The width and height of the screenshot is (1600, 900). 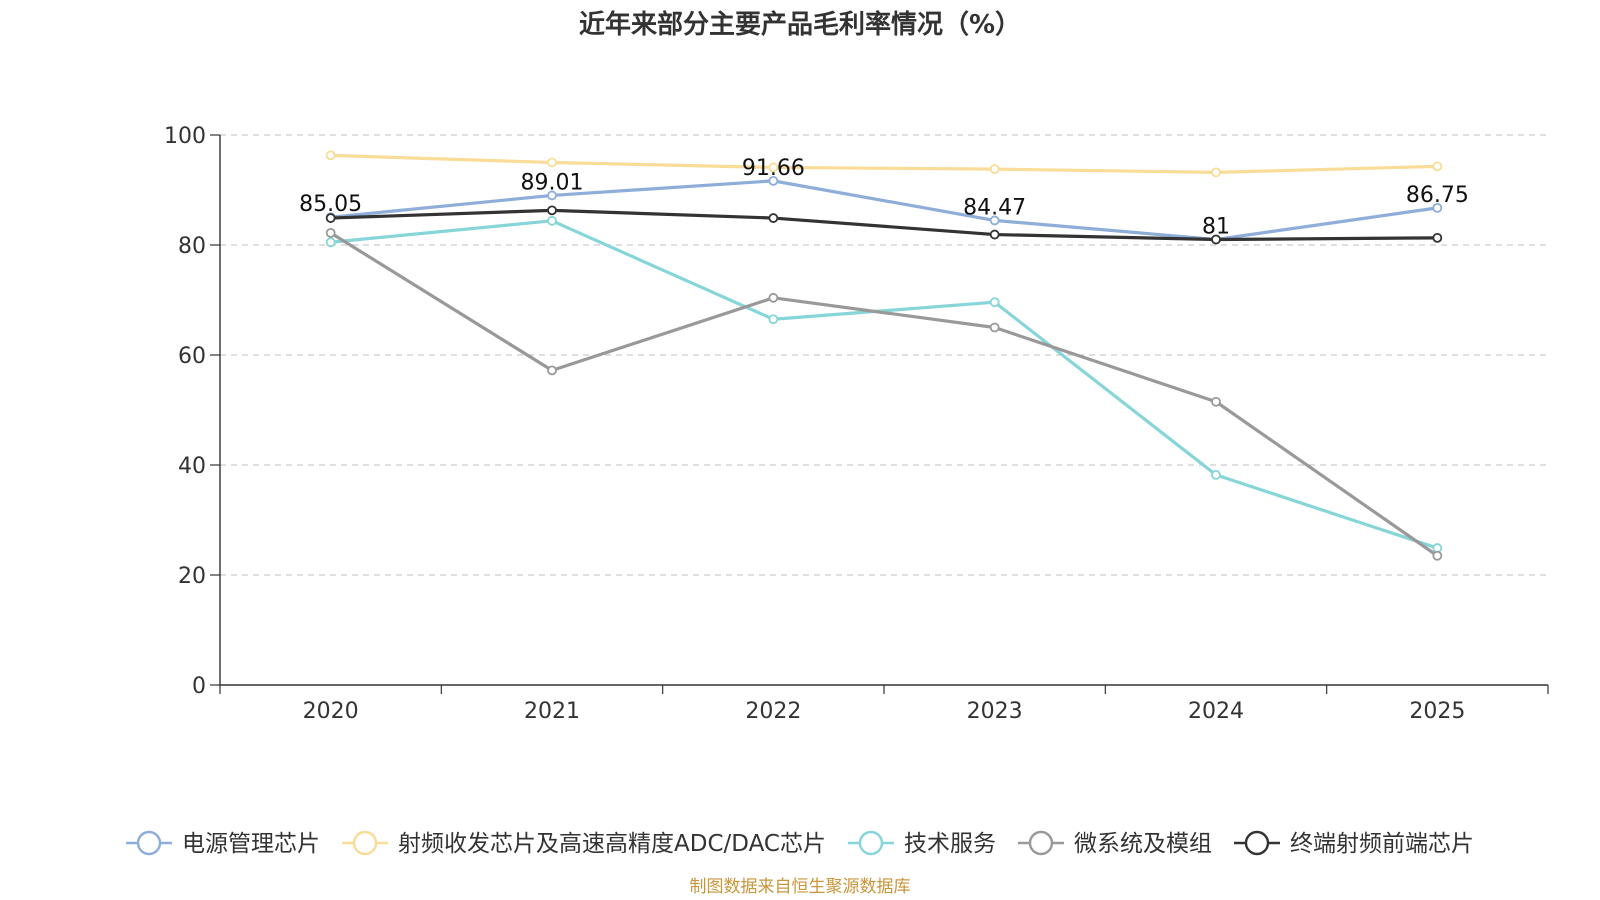 What do you see at coordinates (1216, 227) in the screenshot?
I see `data-label: 81` at bounding box center [1216, 227].